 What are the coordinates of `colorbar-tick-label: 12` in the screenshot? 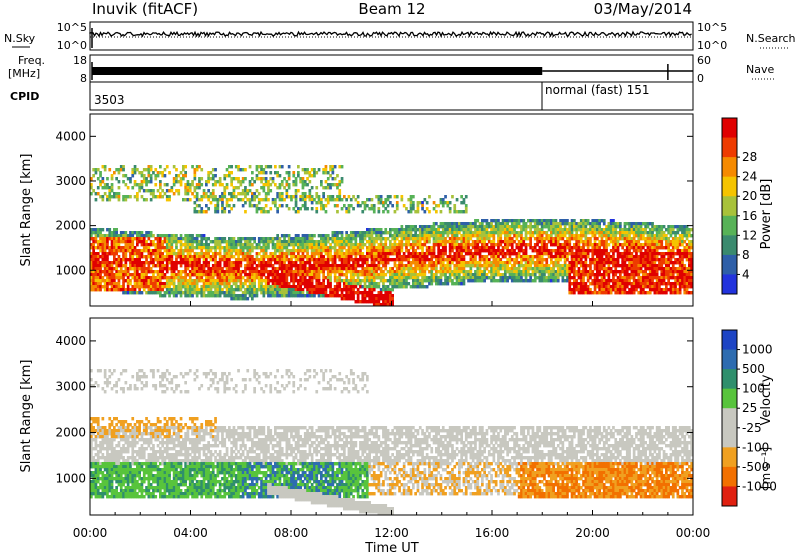 It's located at (749, 235).